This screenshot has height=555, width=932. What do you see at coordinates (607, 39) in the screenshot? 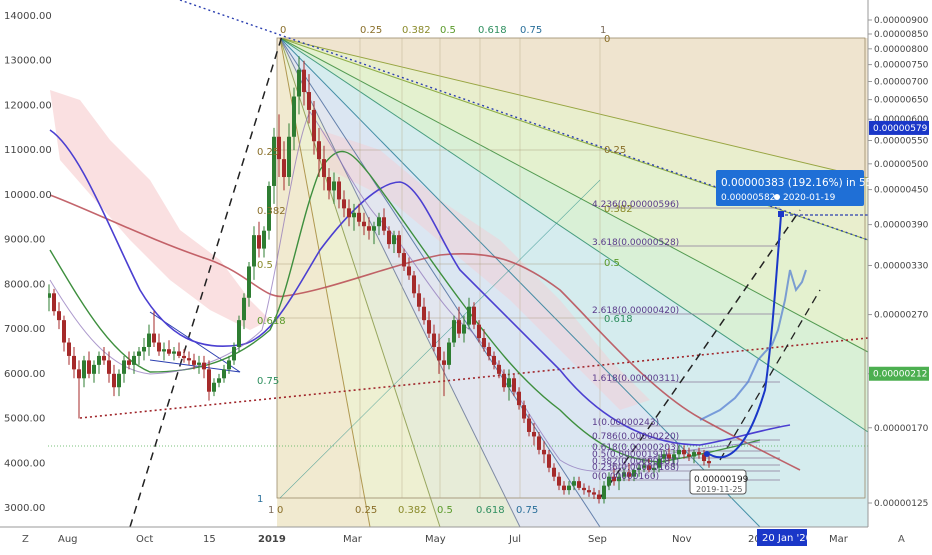
I see `fib-right-label: 0` at bounding box center [607, 39].